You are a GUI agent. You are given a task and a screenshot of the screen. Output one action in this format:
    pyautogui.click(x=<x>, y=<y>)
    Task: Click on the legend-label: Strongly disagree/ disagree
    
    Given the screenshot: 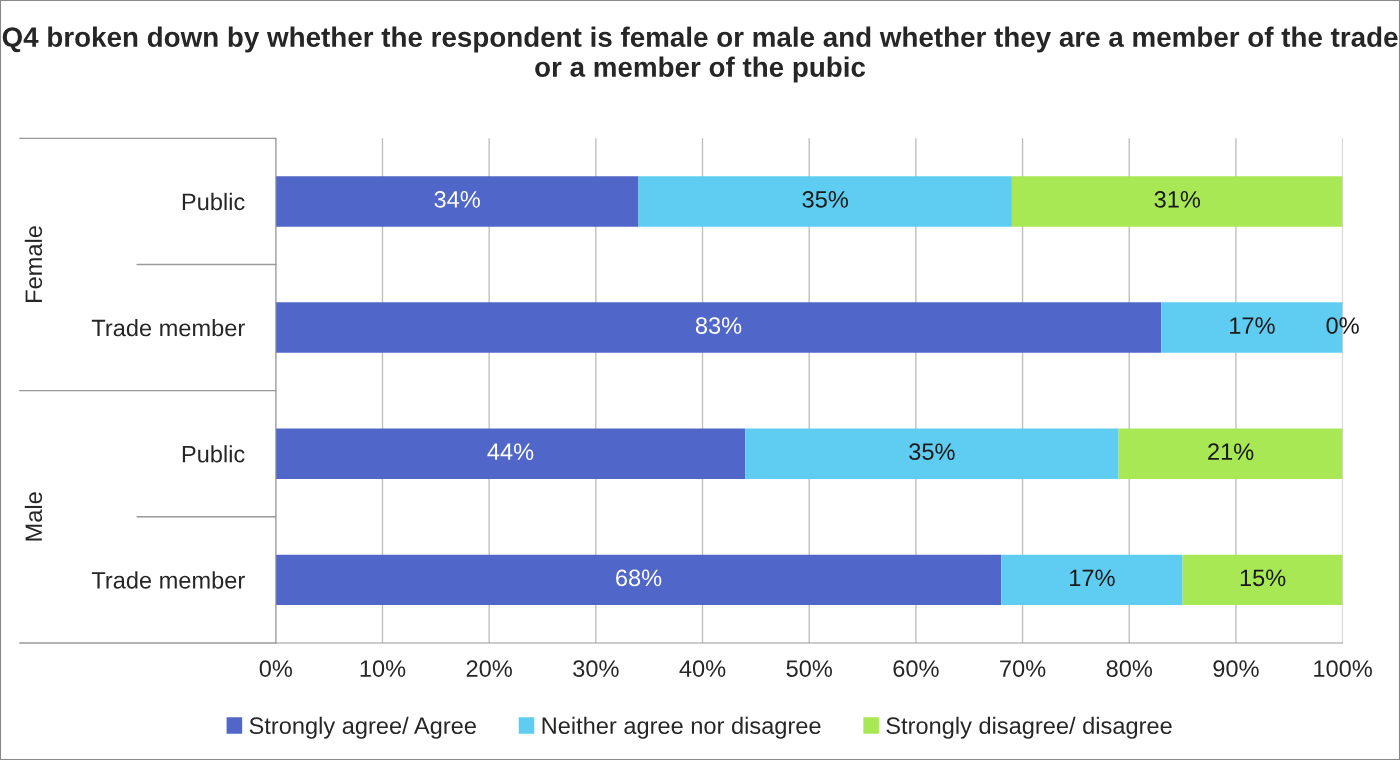 What is the action you would take?
    pyautogui.click(x=1029, y=727)
    